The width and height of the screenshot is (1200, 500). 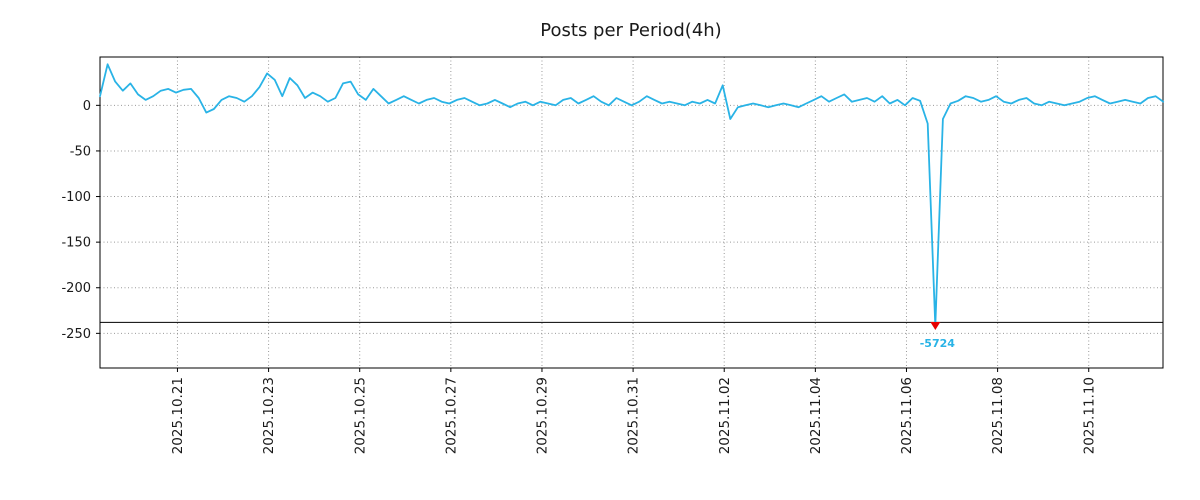 What do you see at coordinates (998, 415) in the screenshot?
I see `x-tick-label: 2025.11.08` at bounding box center [998, 415].